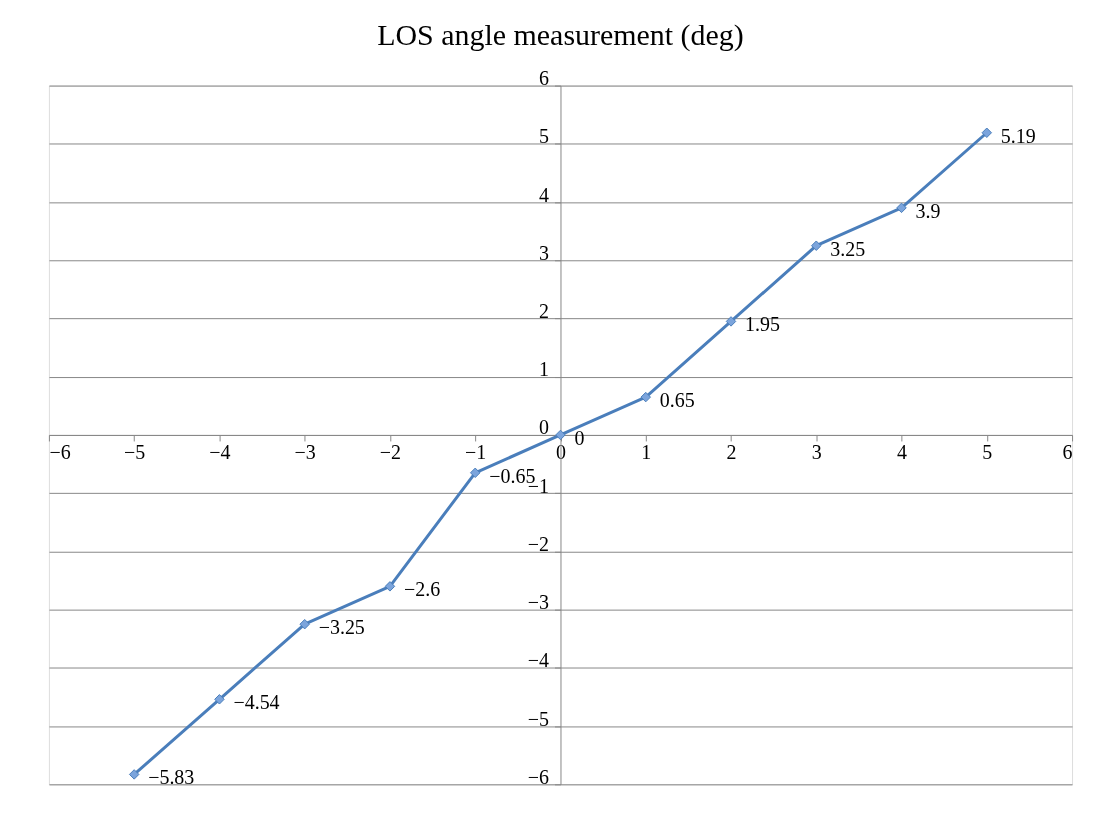 Image resolution: width=1102 pixels, height=834 pixels. I want to click on chart-title: LOS angle measurement (deg), so click(560, 34).